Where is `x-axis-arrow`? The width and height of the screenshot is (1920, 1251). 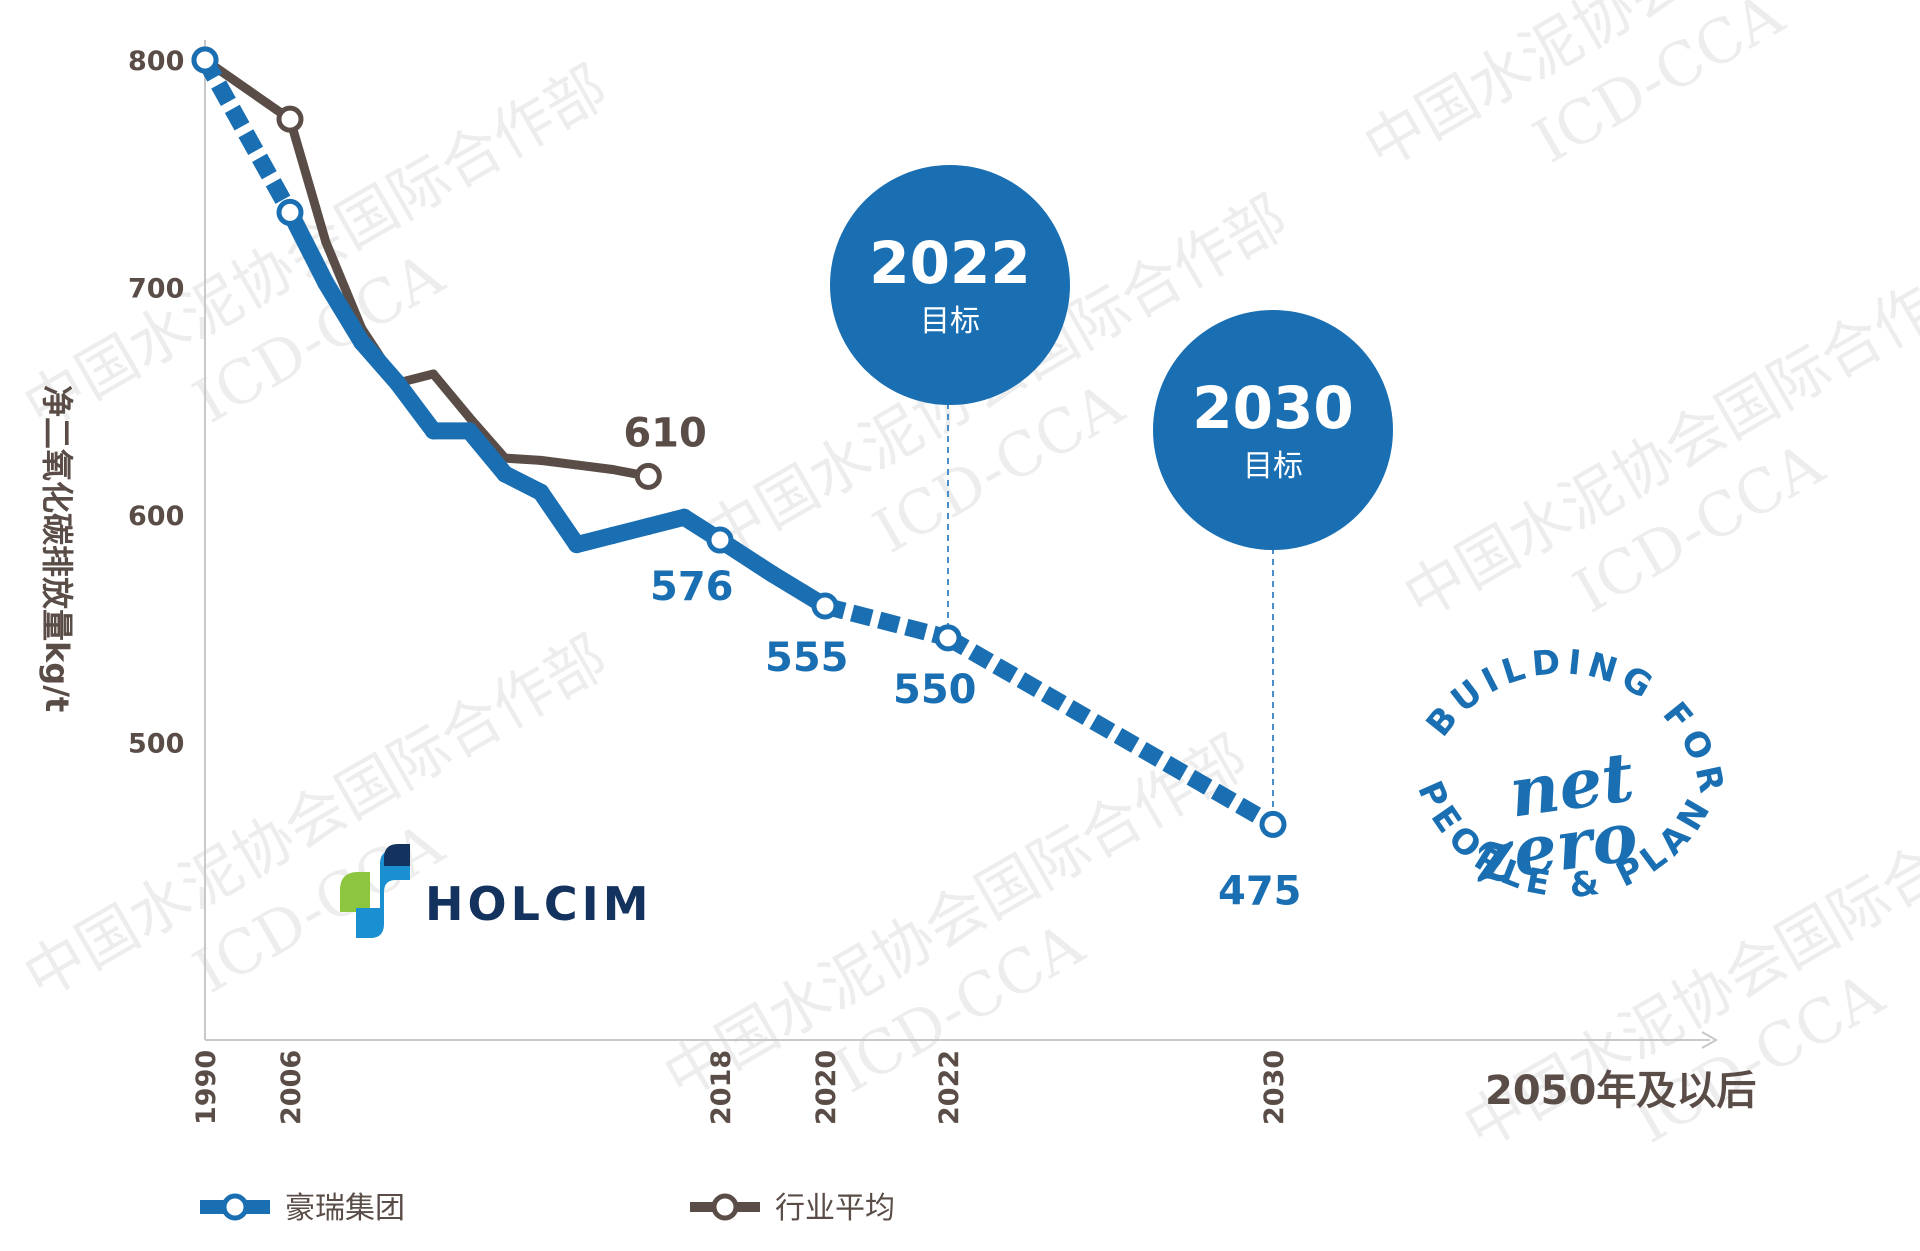
x-axis-arrow is located at coordinates (1710, 1040).